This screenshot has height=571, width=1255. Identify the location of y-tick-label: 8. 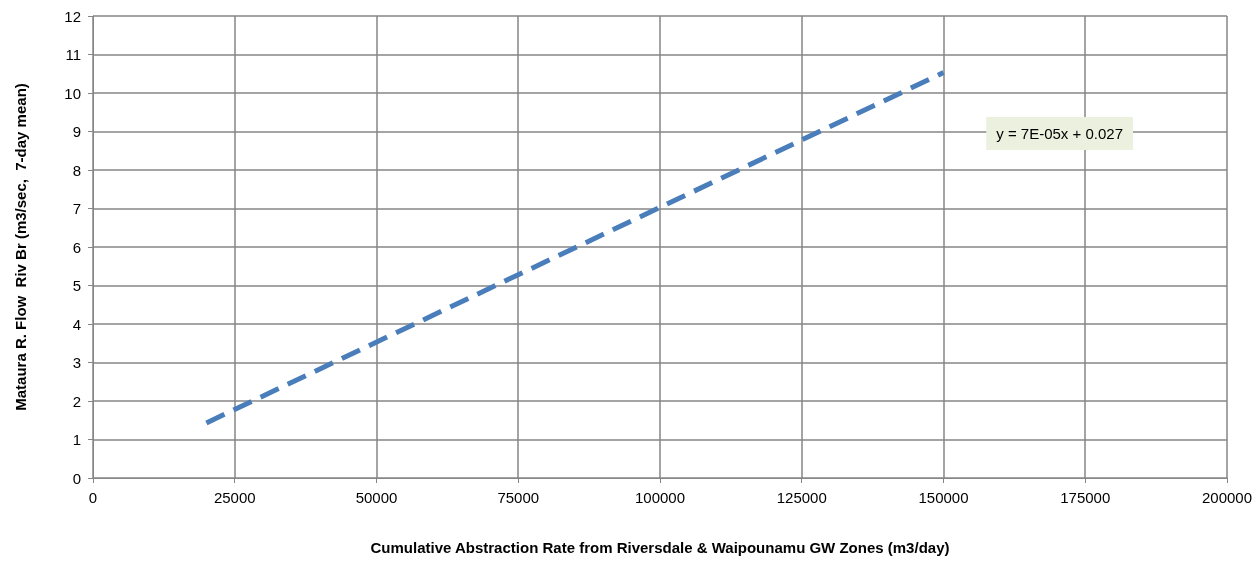
(76, 170).